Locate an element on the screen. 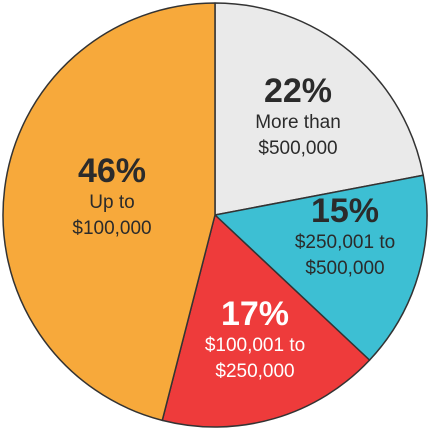 The width and height of the screenshot is (430, 430). slice-category-label-3-line-1: $100,001 to is located at coordinates (255, 345).